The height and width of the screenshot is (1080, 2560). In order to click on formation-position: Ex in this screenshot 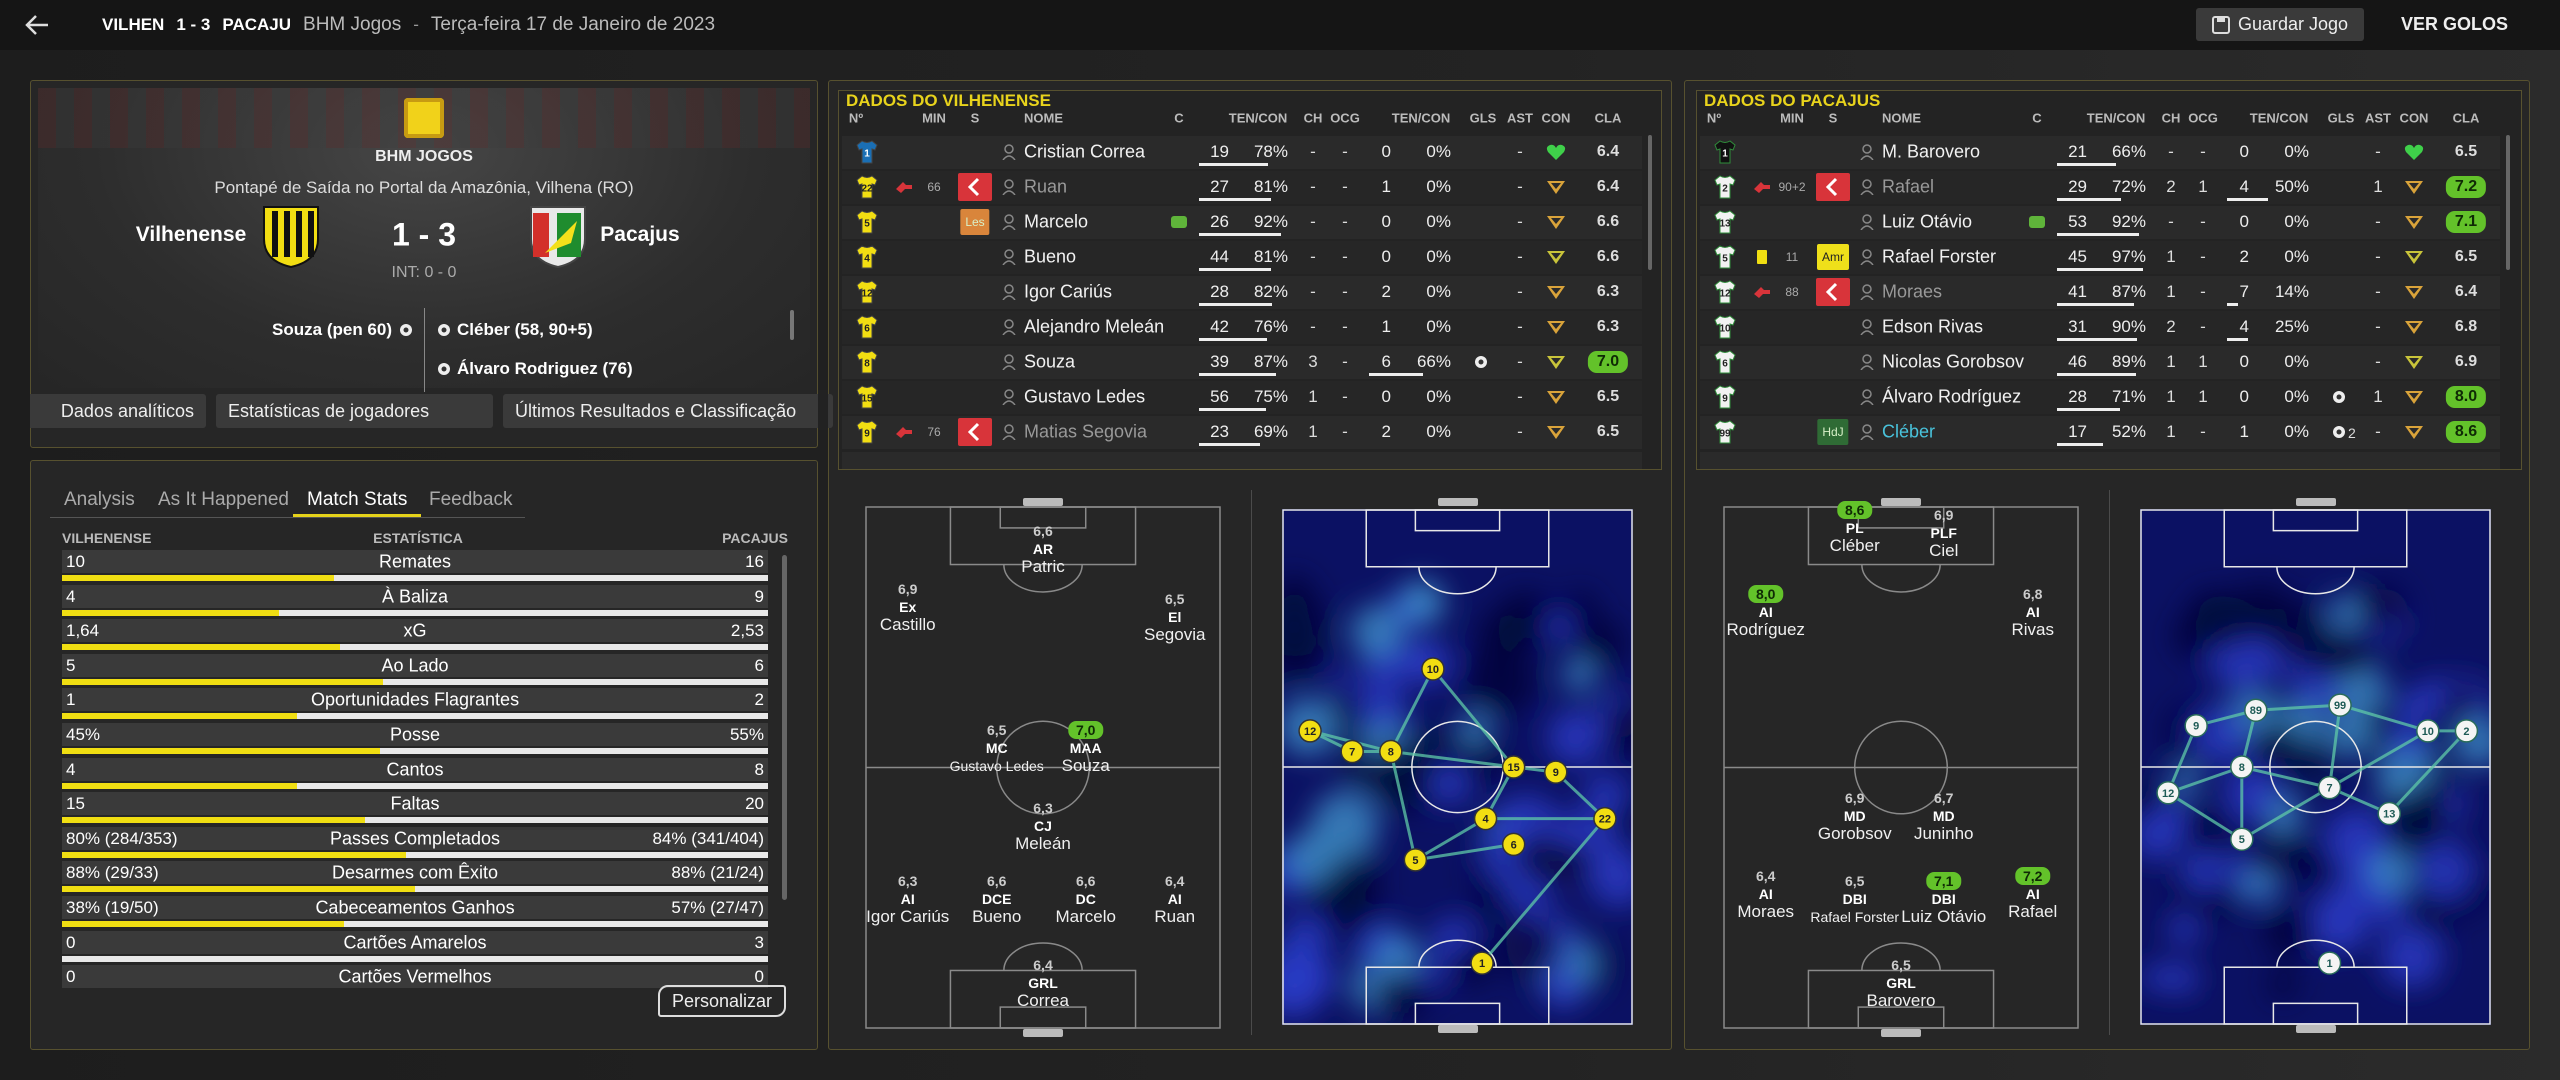, I will do `click(908, 606)`.